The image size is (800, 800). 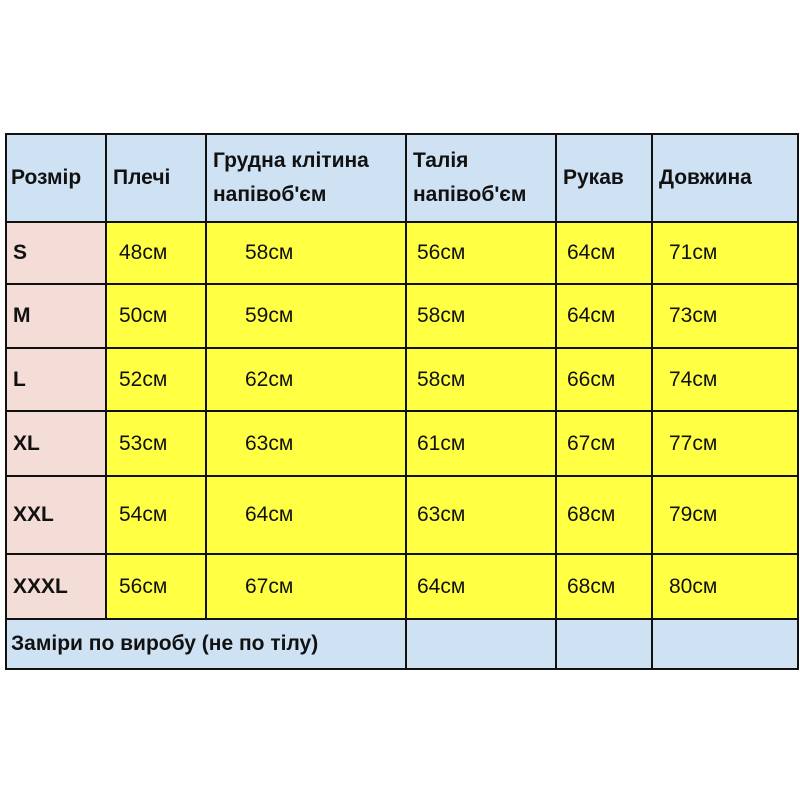 I want to click on size-cell: XXL, so click(x=56, y=515).